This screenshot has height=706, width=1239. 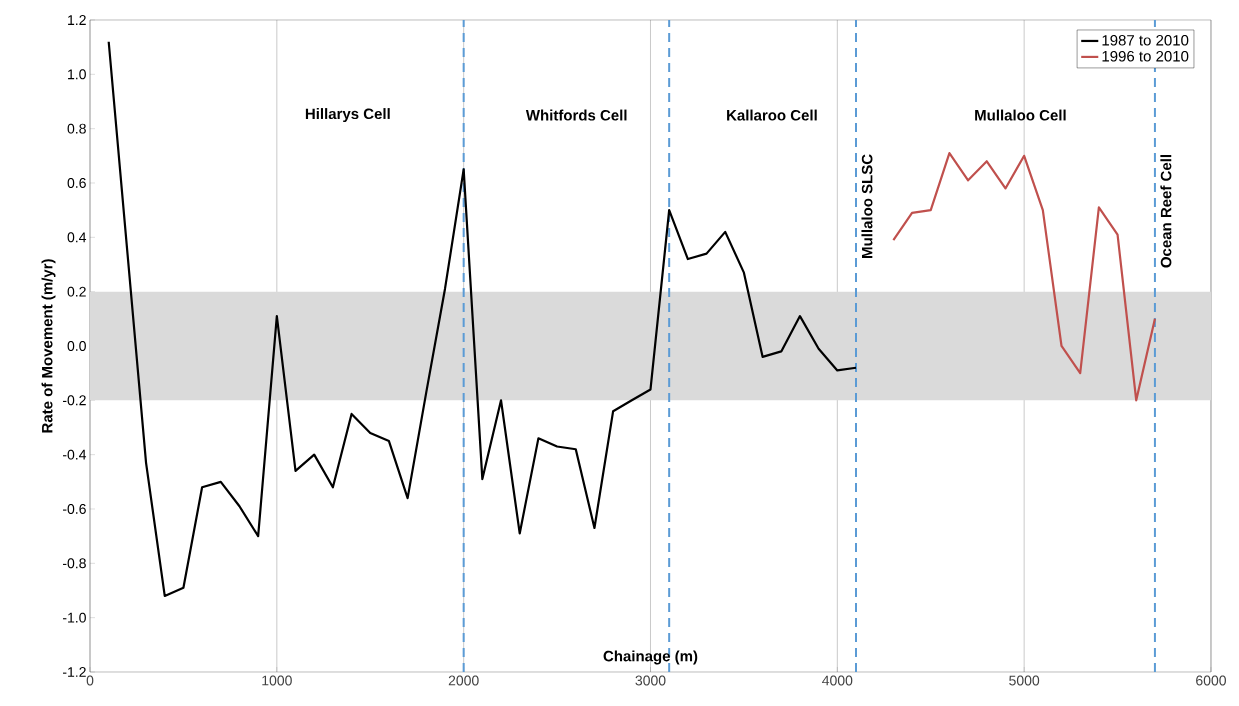 I want to click on y-tick-label: -1.0, so click(x=74, y=617).